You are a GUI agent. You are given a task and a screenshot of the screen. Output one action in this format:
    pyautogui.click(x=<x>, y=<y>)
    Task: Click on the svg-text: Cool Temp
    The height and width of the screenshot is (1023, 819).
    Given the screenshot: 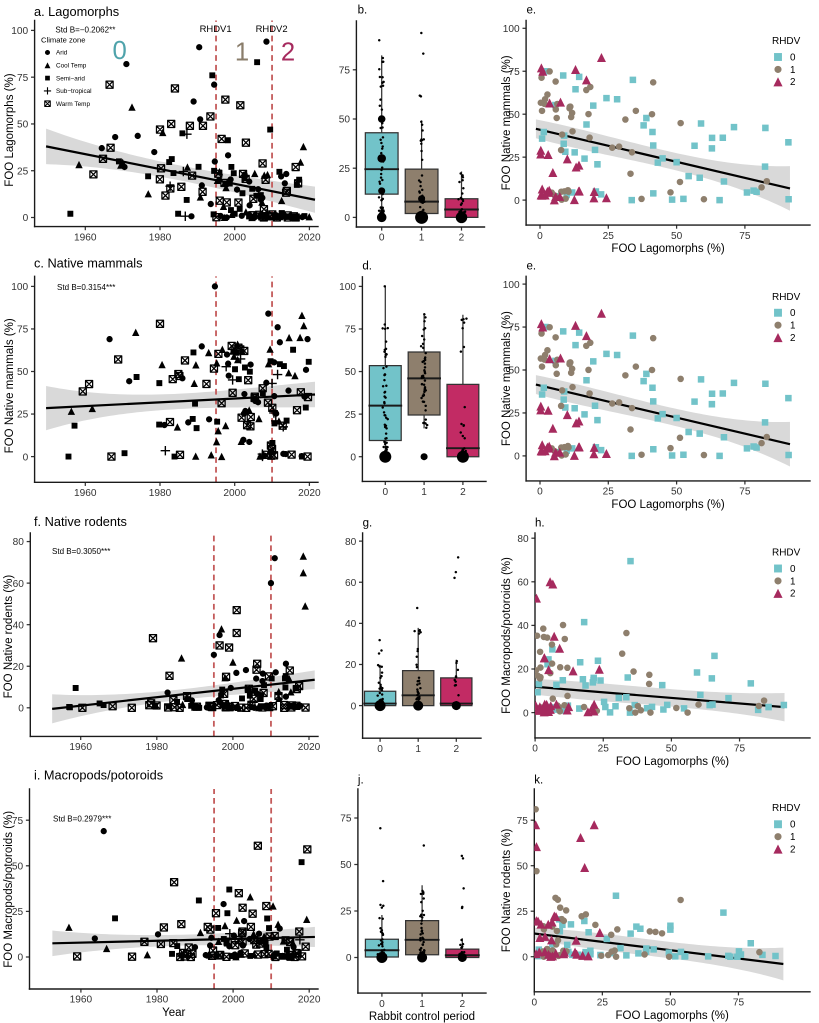 What is the action you would take?
    pyautogui.click(x=71, y=65)
    